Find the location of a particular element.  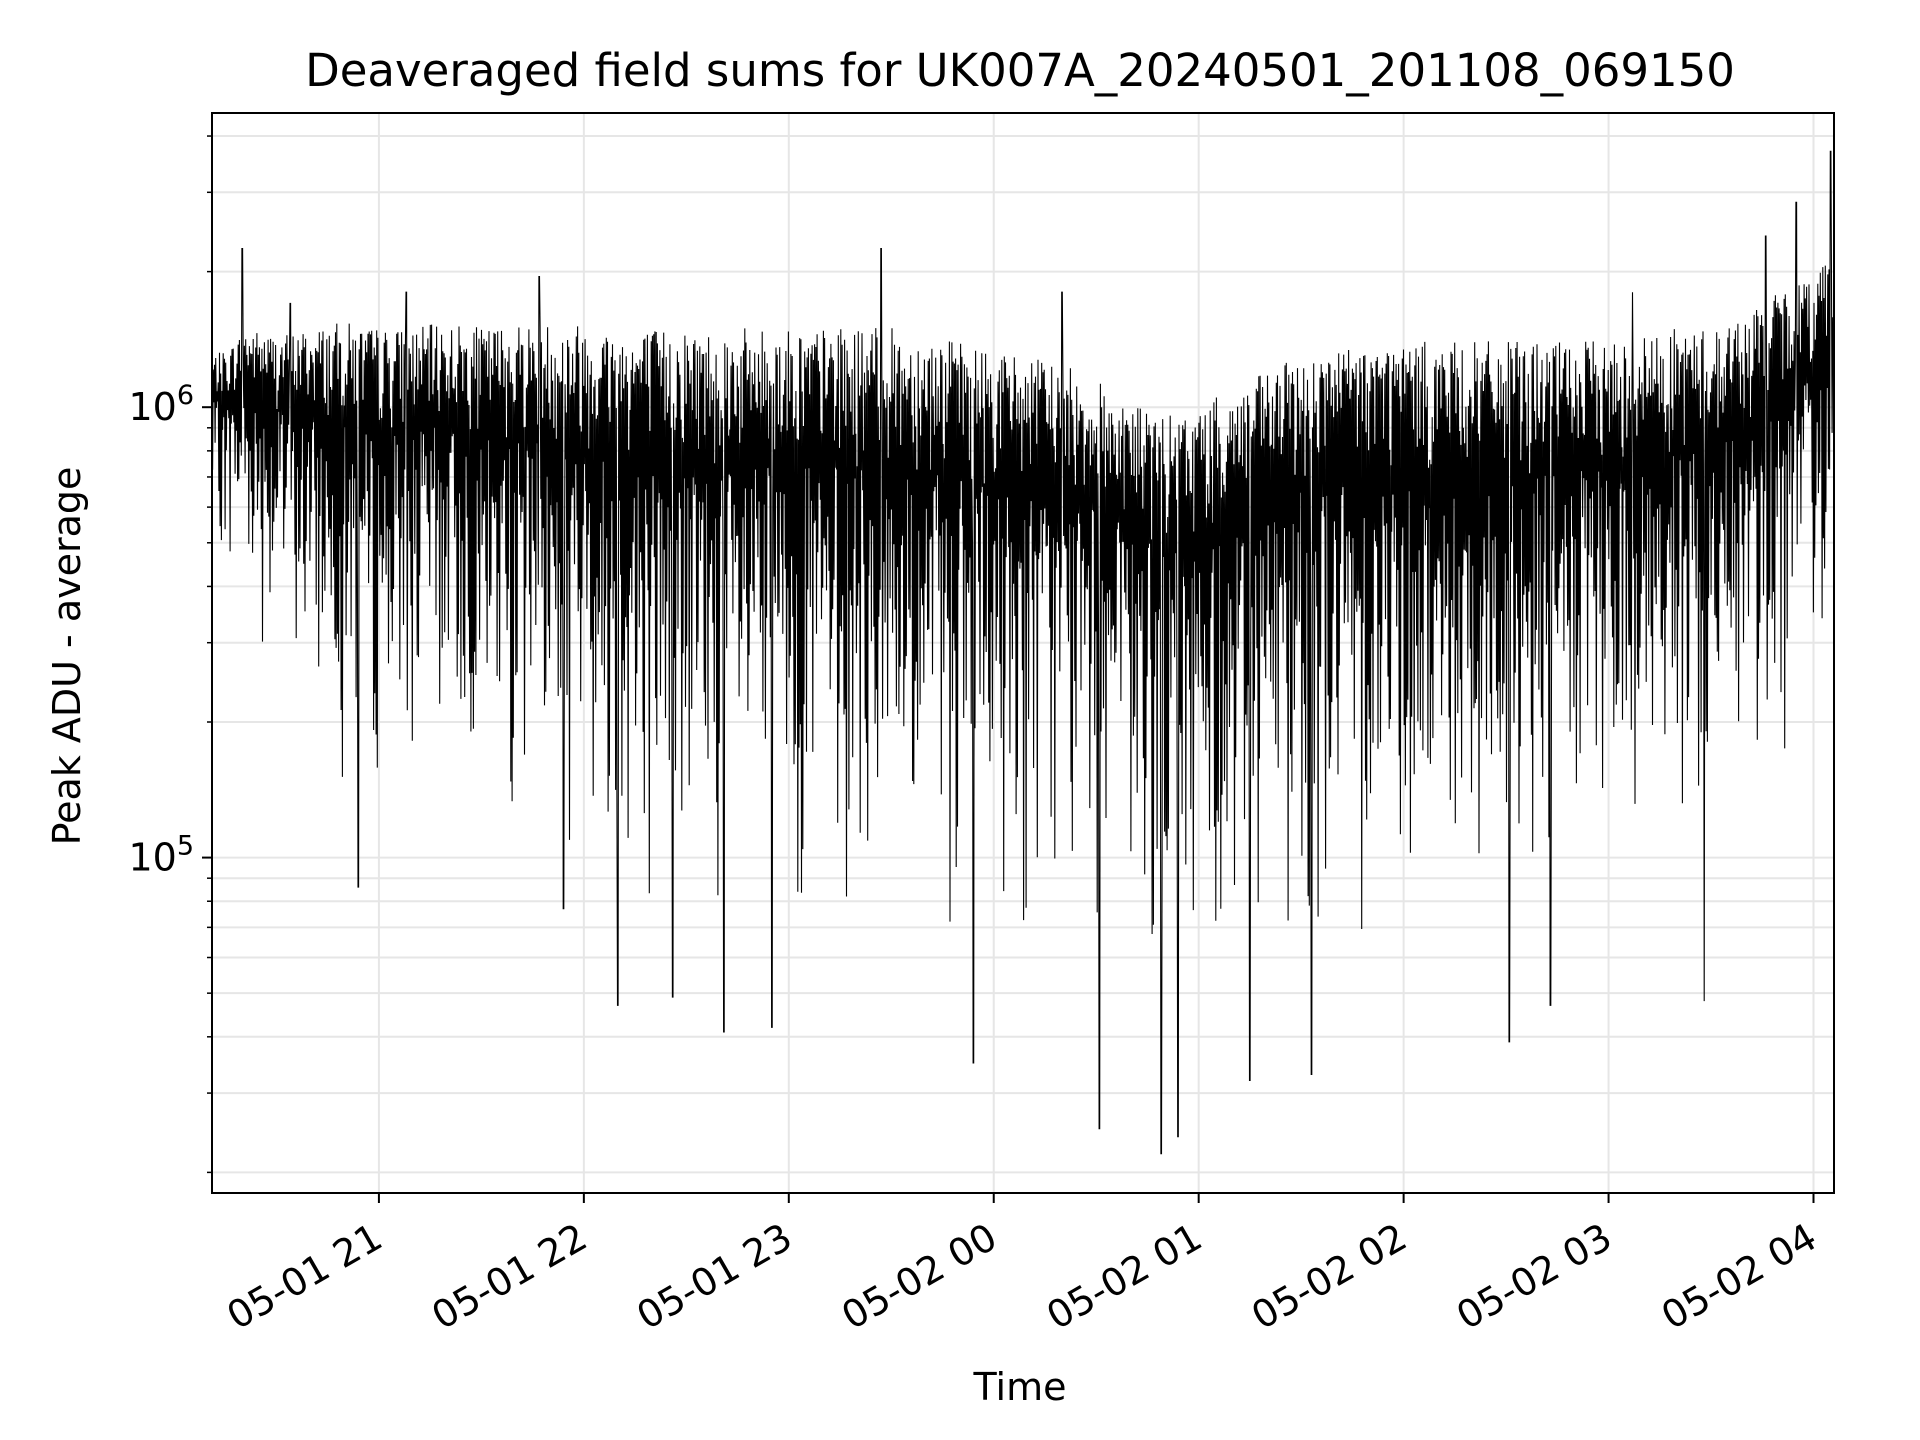

x-tick-label: 05-02 01 is located at coordinates (1124, 1277).